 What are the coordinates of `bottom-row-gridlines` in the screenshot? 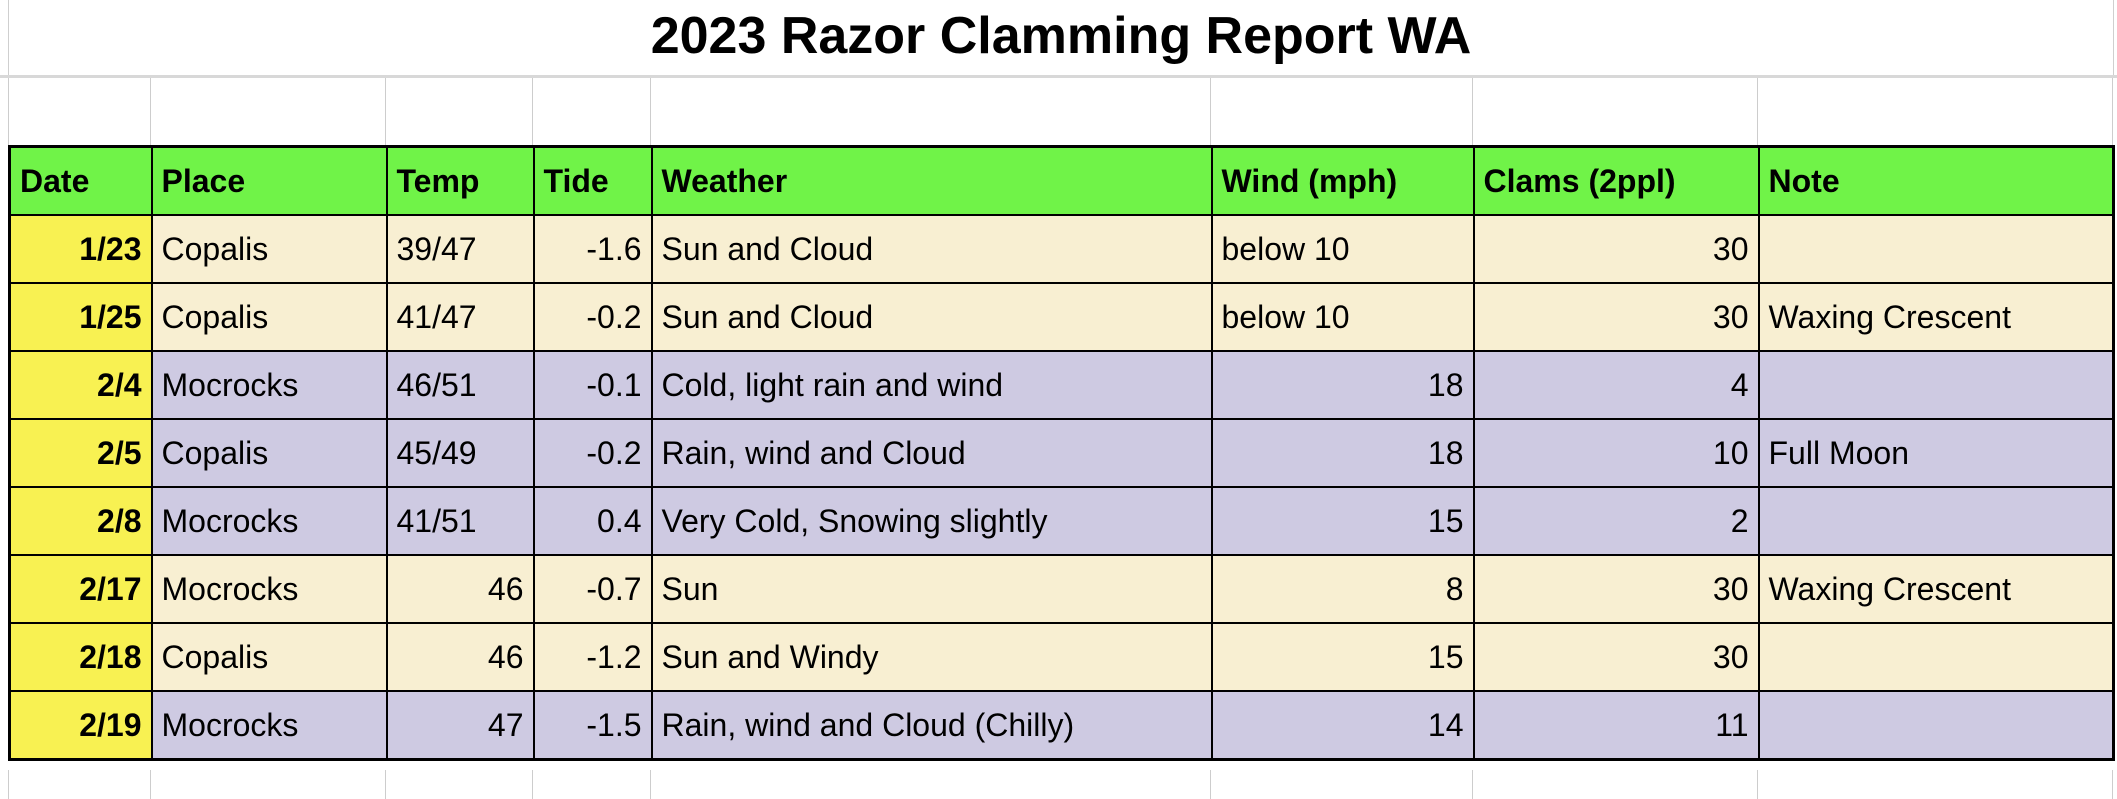 It's located at (1058, 784).